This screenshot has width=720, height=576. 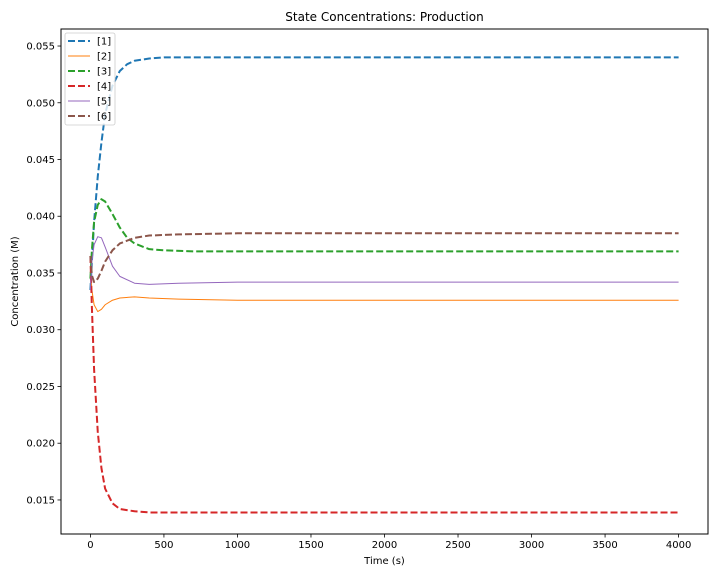 What do you see at coordinates (40, 47) in the screenshot?
I see `y-tick-label: 0.055` at bounding box center [40, 47].